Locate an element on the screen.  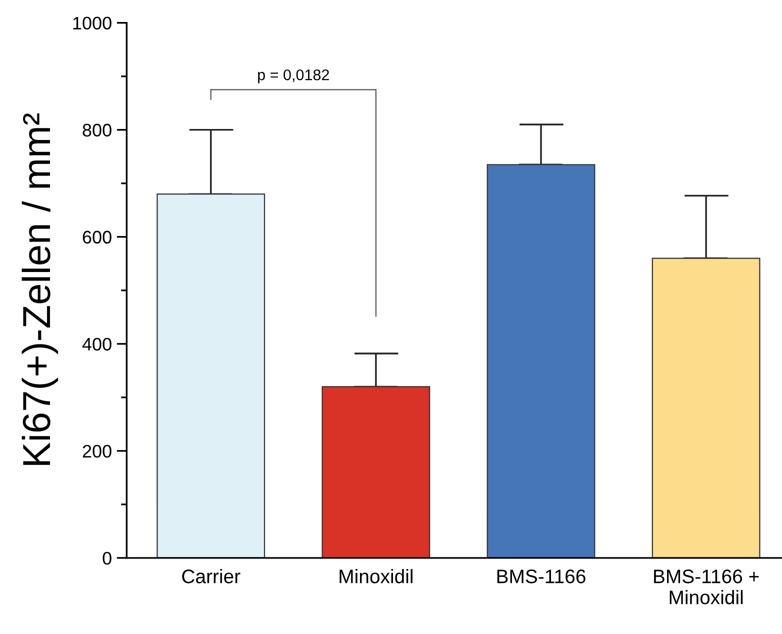
annotation: p = 0,0182 is located at coordinates (293, 76).